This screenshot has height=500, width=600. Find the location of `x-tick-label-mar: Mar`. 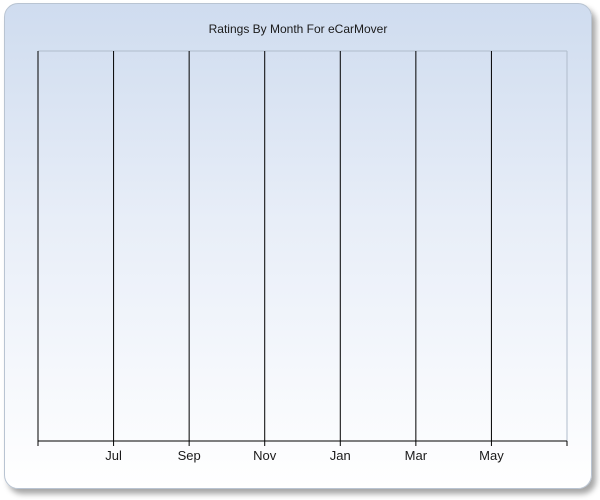

x-tick-label-mar: Mar is located at coordinates (416, 455).